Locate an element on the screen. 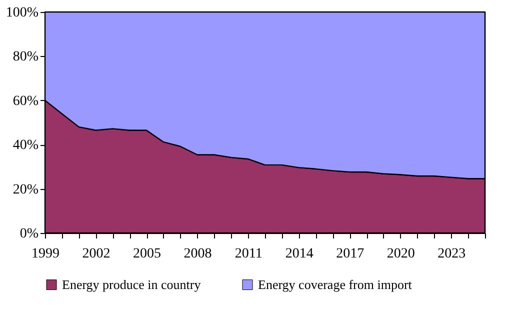 This screenshot has height=320, width=515. legend-label: Energy coverage from import is located at coordinates (335, 284).